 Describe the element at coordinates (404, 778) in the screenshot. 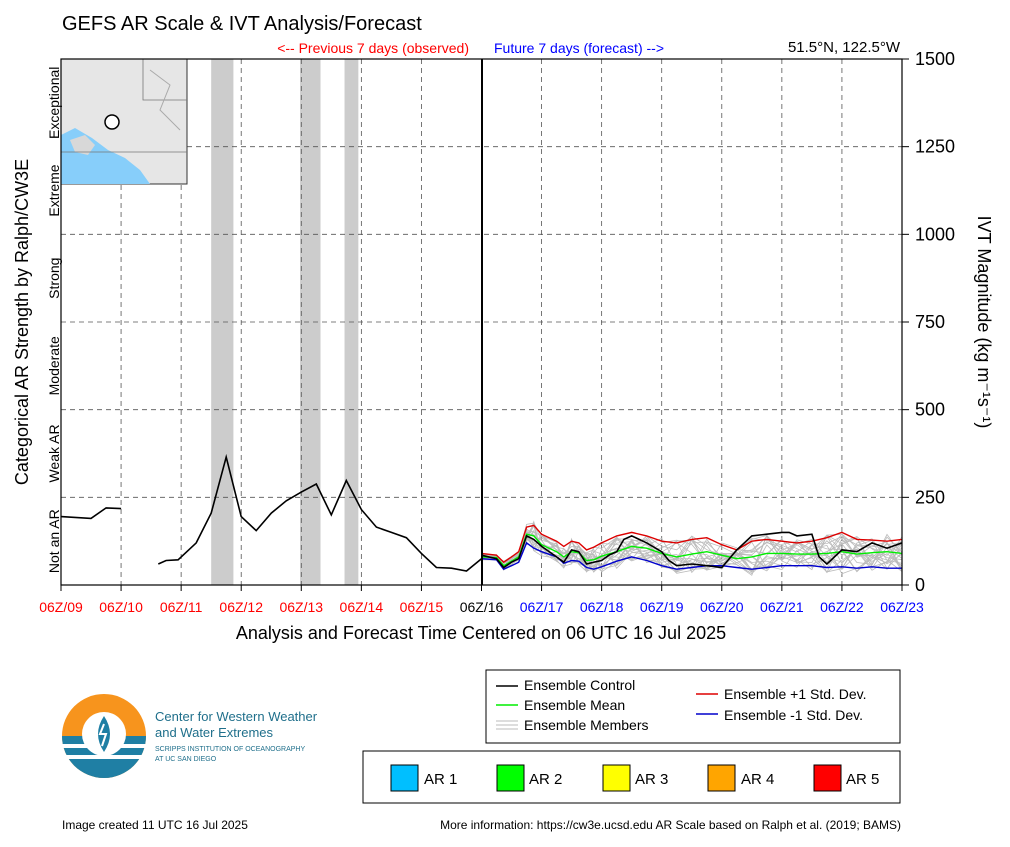

I see `ar1-swatch` at that location.